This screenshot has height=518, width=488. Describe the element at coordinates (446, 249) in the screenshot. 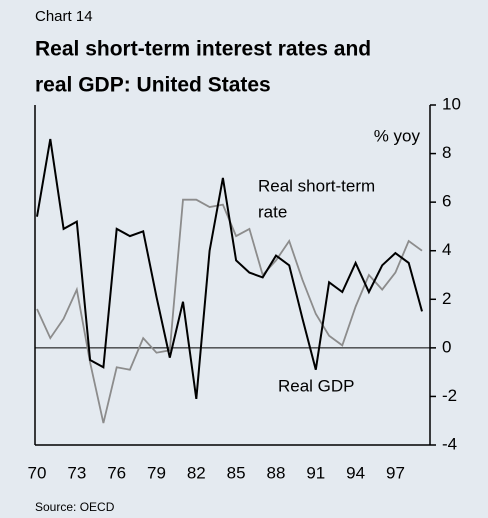

I see `y-tick-label: 4` at that location.